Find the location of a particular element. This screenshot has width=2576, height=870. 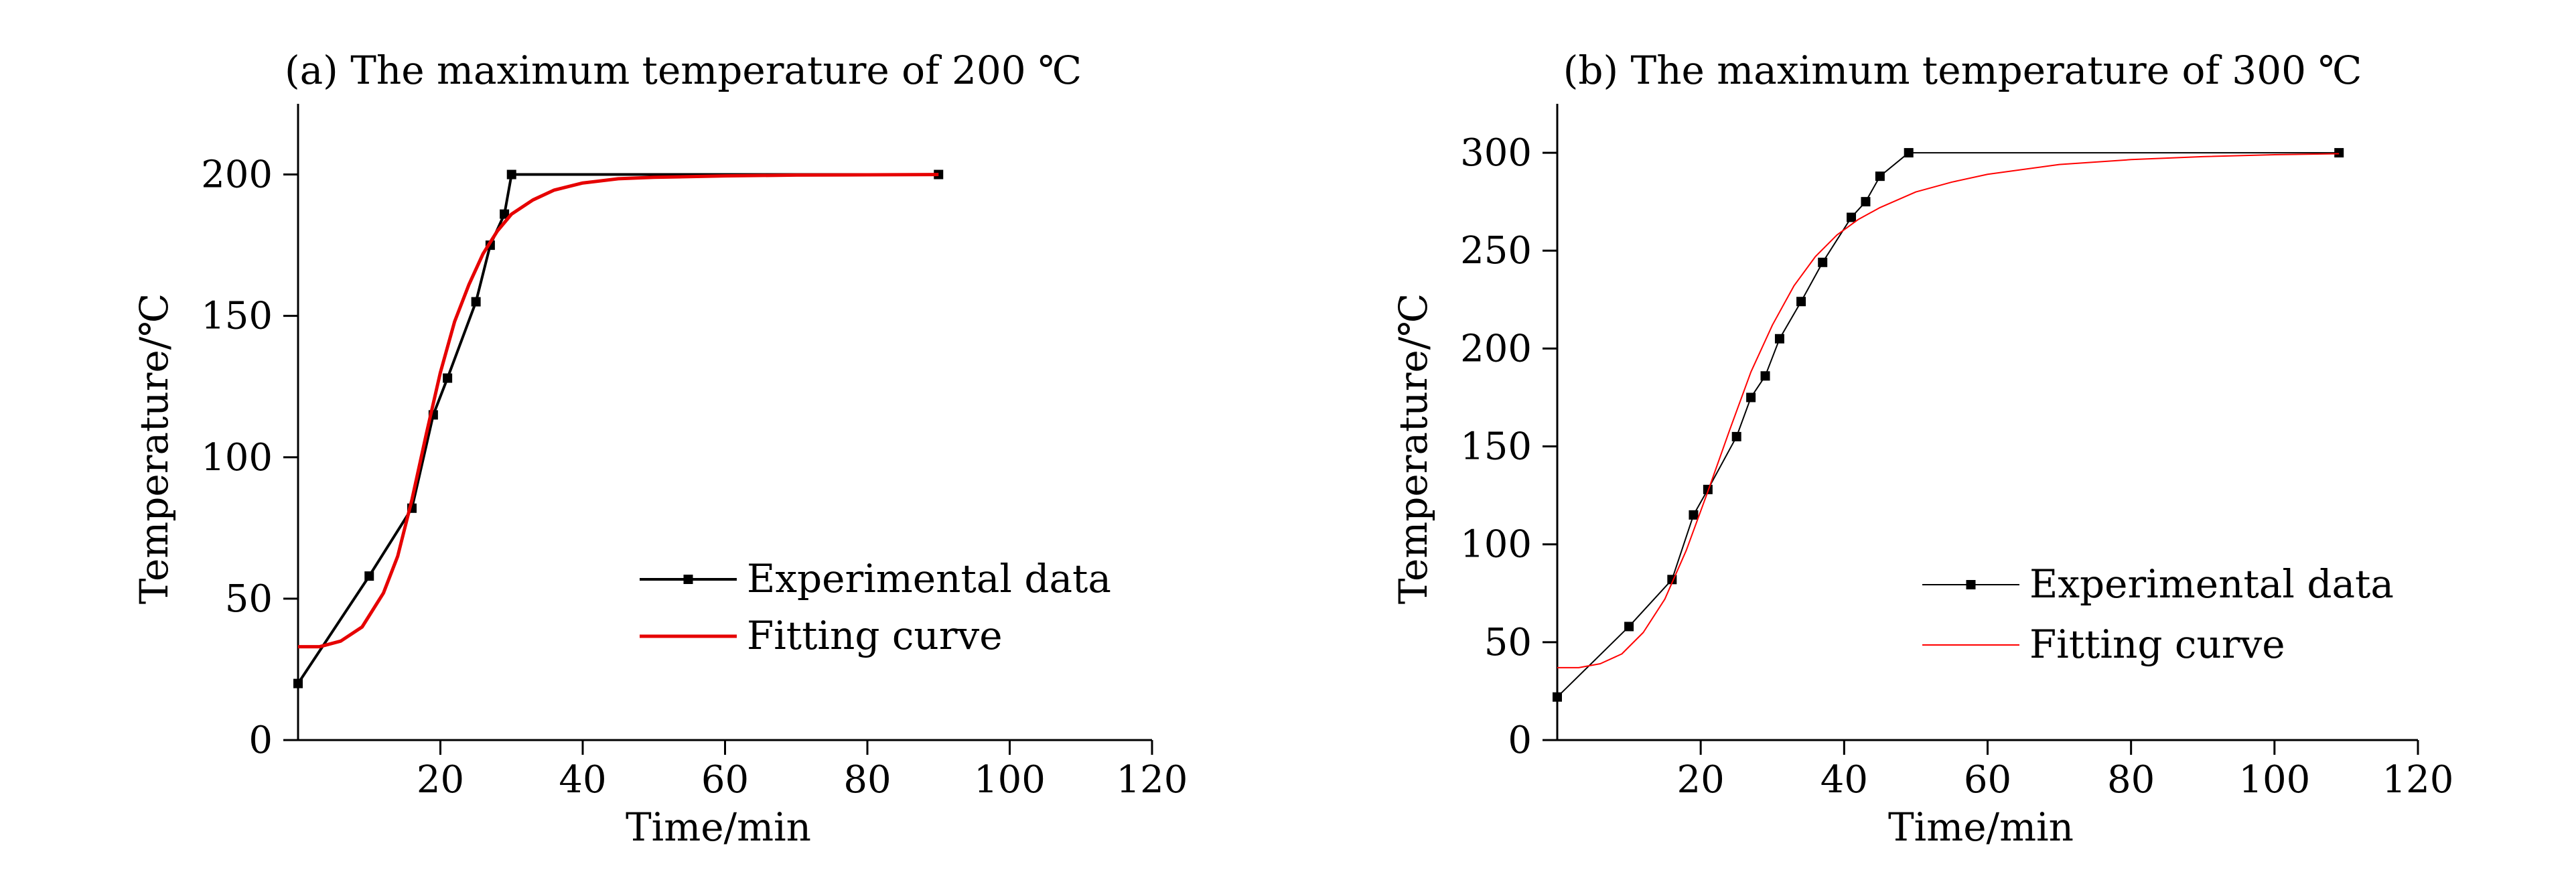

chart-title: (b) The maximum temperature of 300 ℃ is located at coordinates (1962, 70).